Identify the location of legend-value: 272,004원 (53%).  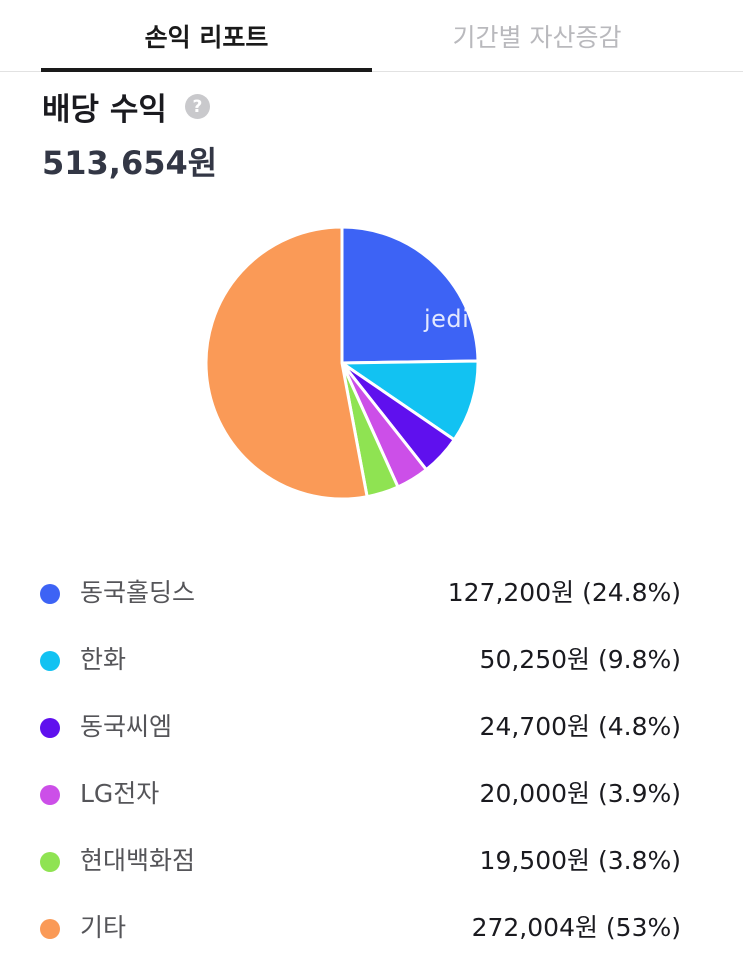
(576, 927).